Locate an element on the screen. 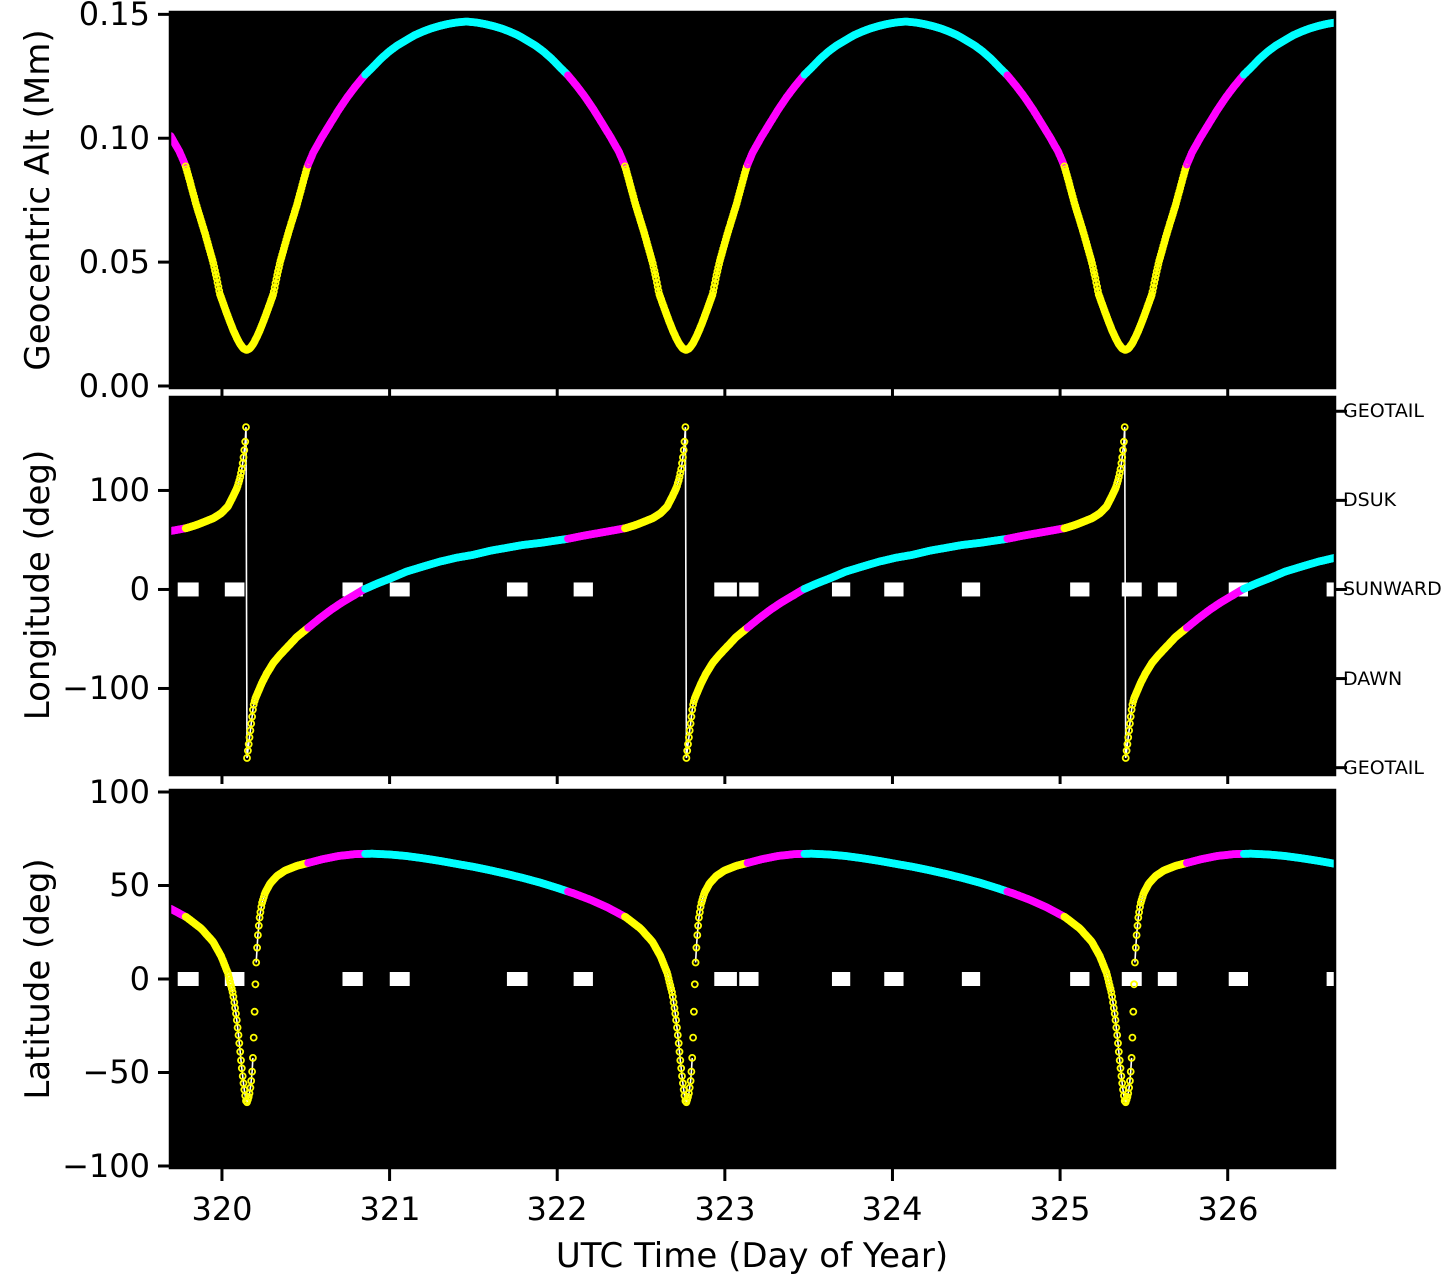 The height and width of the screenshot is (1279, 1452). x-tick-label: 324 is located at coordinates (892, 1209).